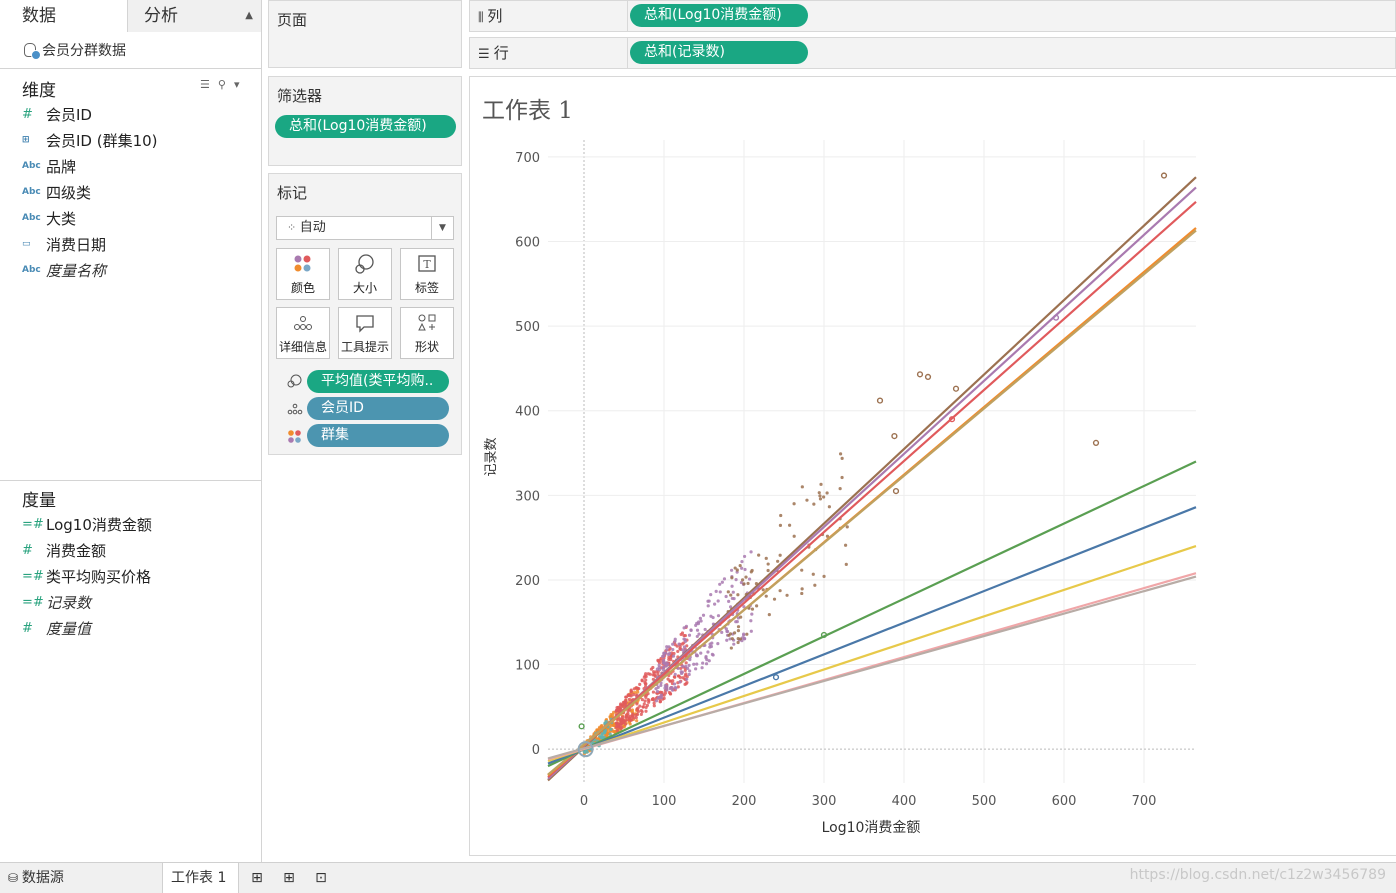 The height and width of the screenshot is (893, 1396). What do you see at coordinates (57, 114) in the screenshot?
I see `dimension-field-member-id: # 会员ID` at bounding box center [57, 114].